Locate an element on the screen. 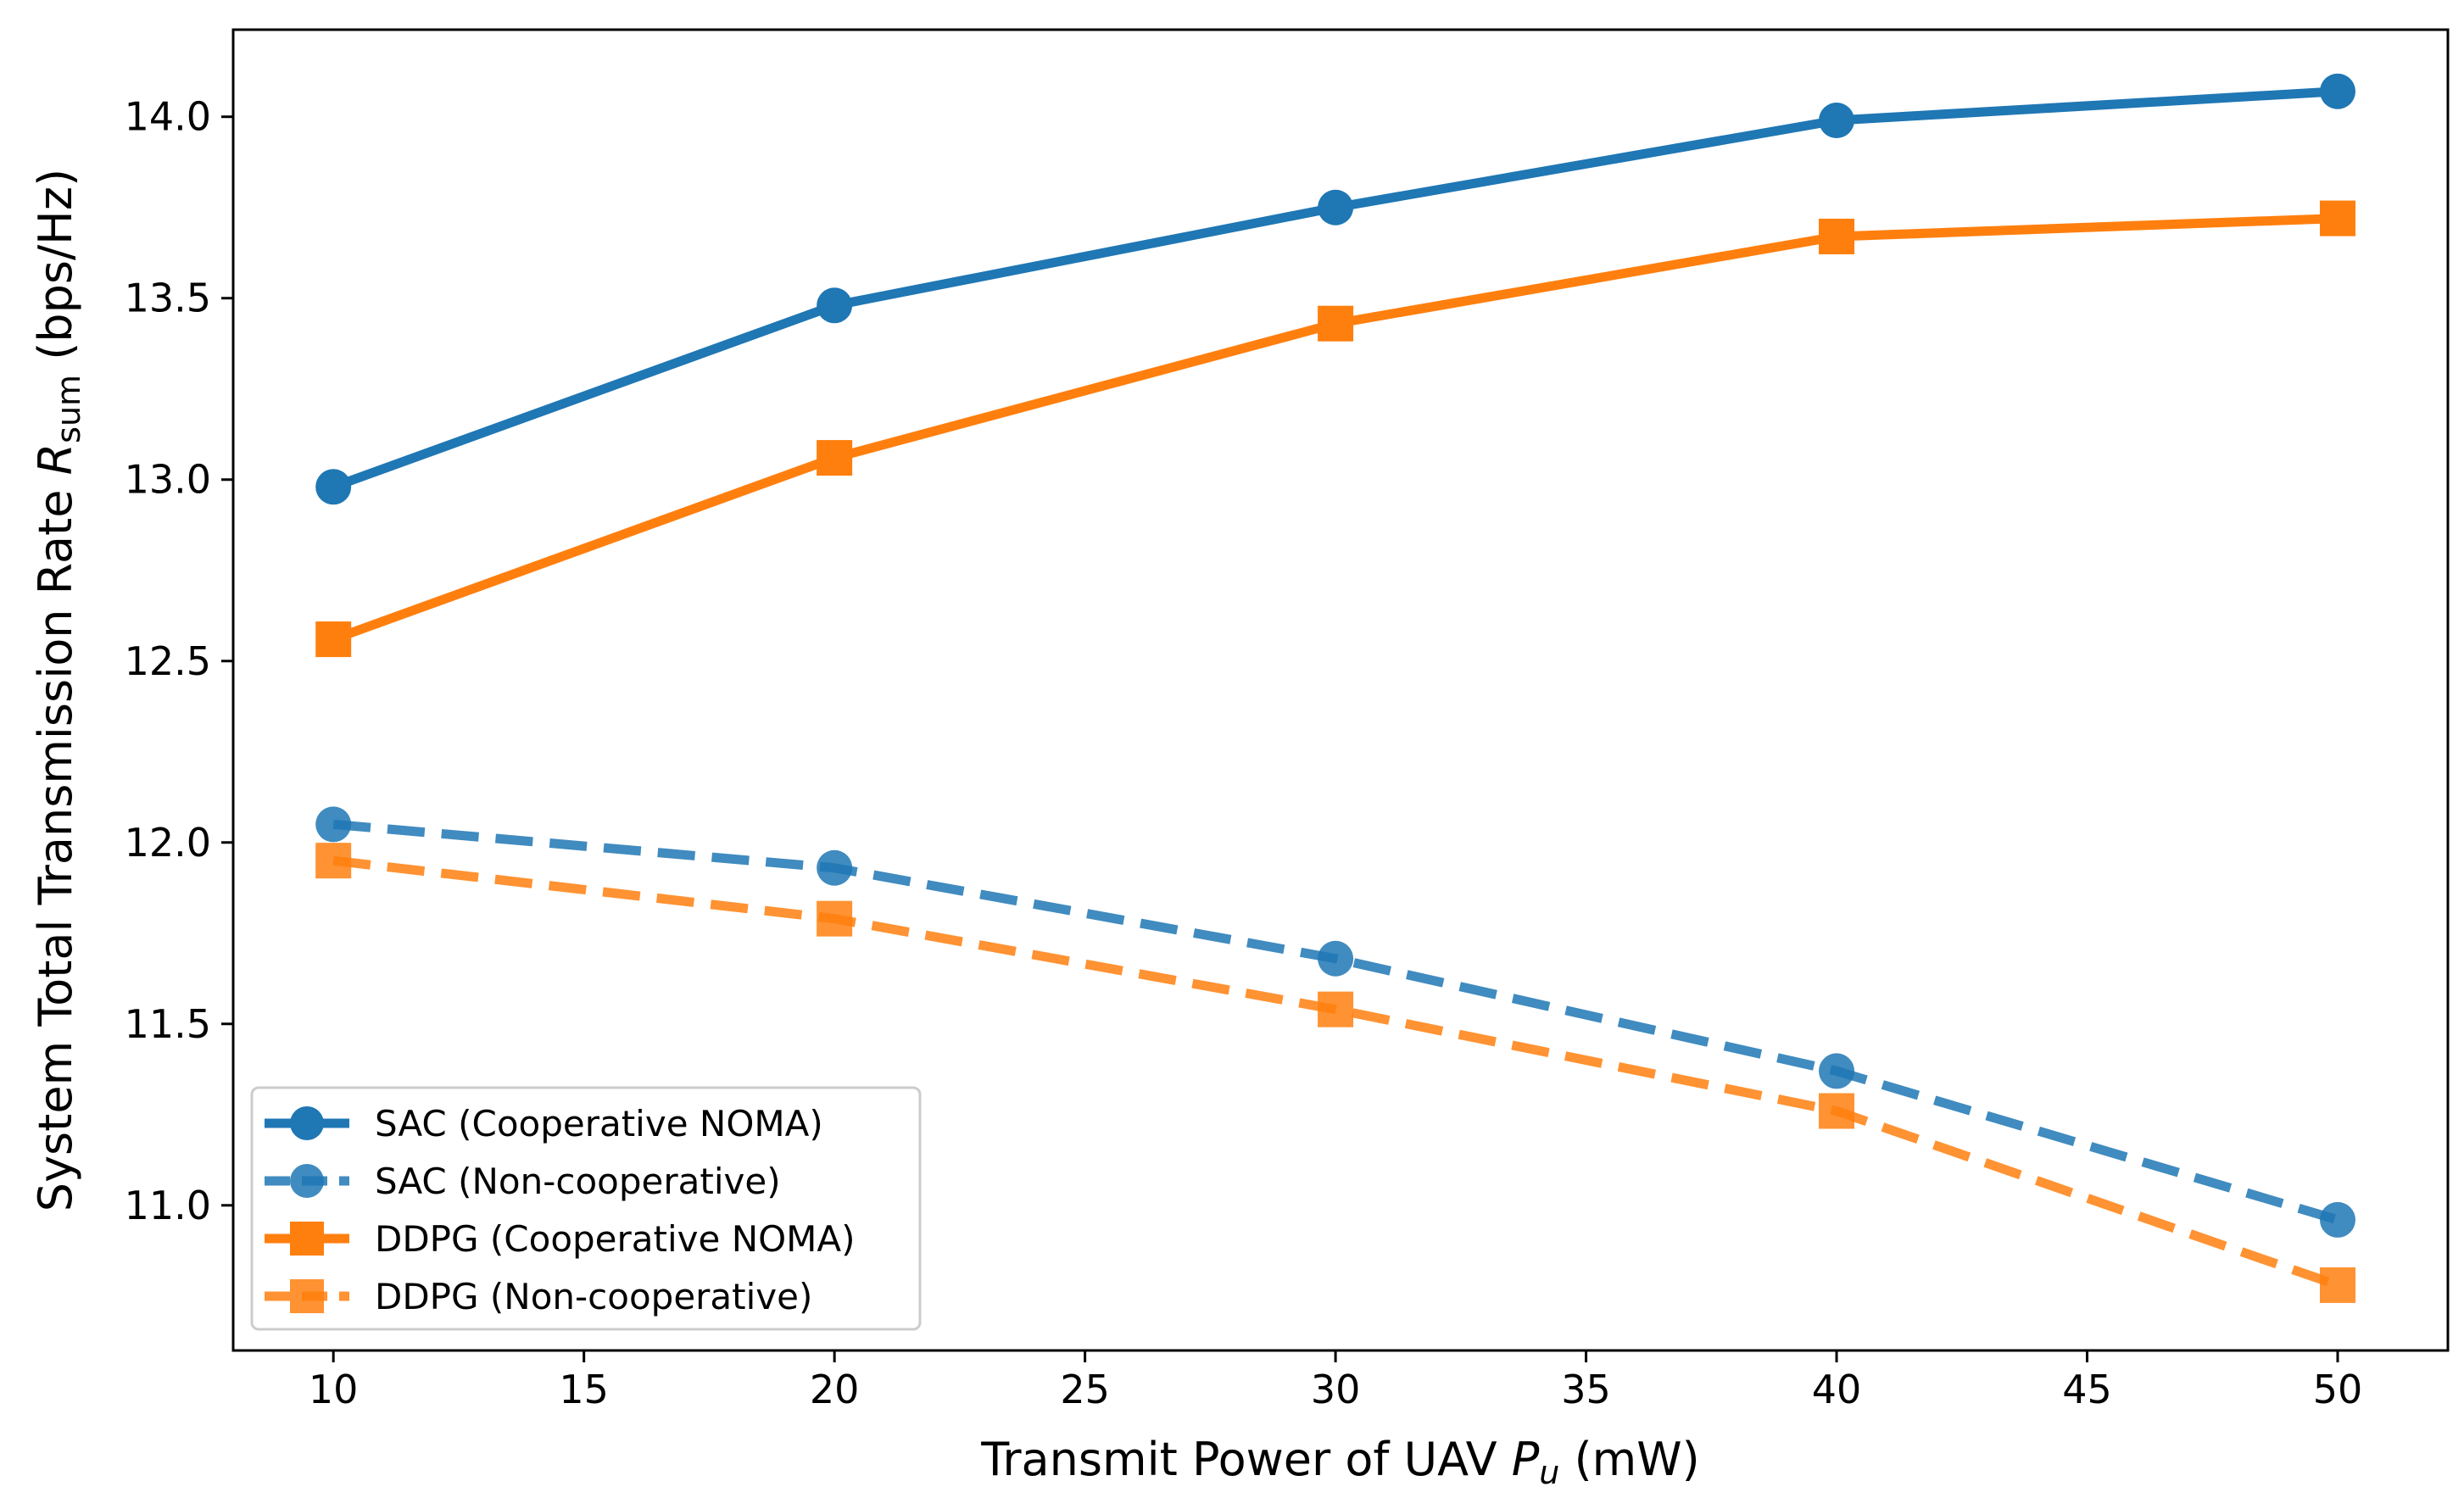 Image resolution: width=2464 pixels, height=1509 pixels. x-tick-label-50: 50 is located at coordinates (2338, 1389).